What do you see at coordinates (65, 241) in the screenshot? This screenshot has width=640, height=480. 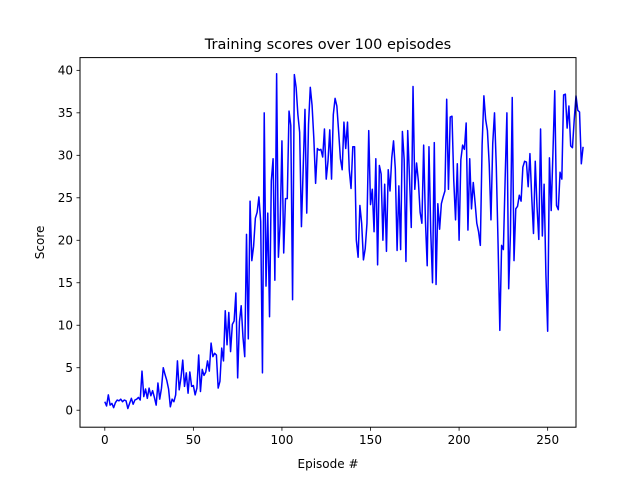 I see `y-tick-label: 20` at bounding box center [65, 241].